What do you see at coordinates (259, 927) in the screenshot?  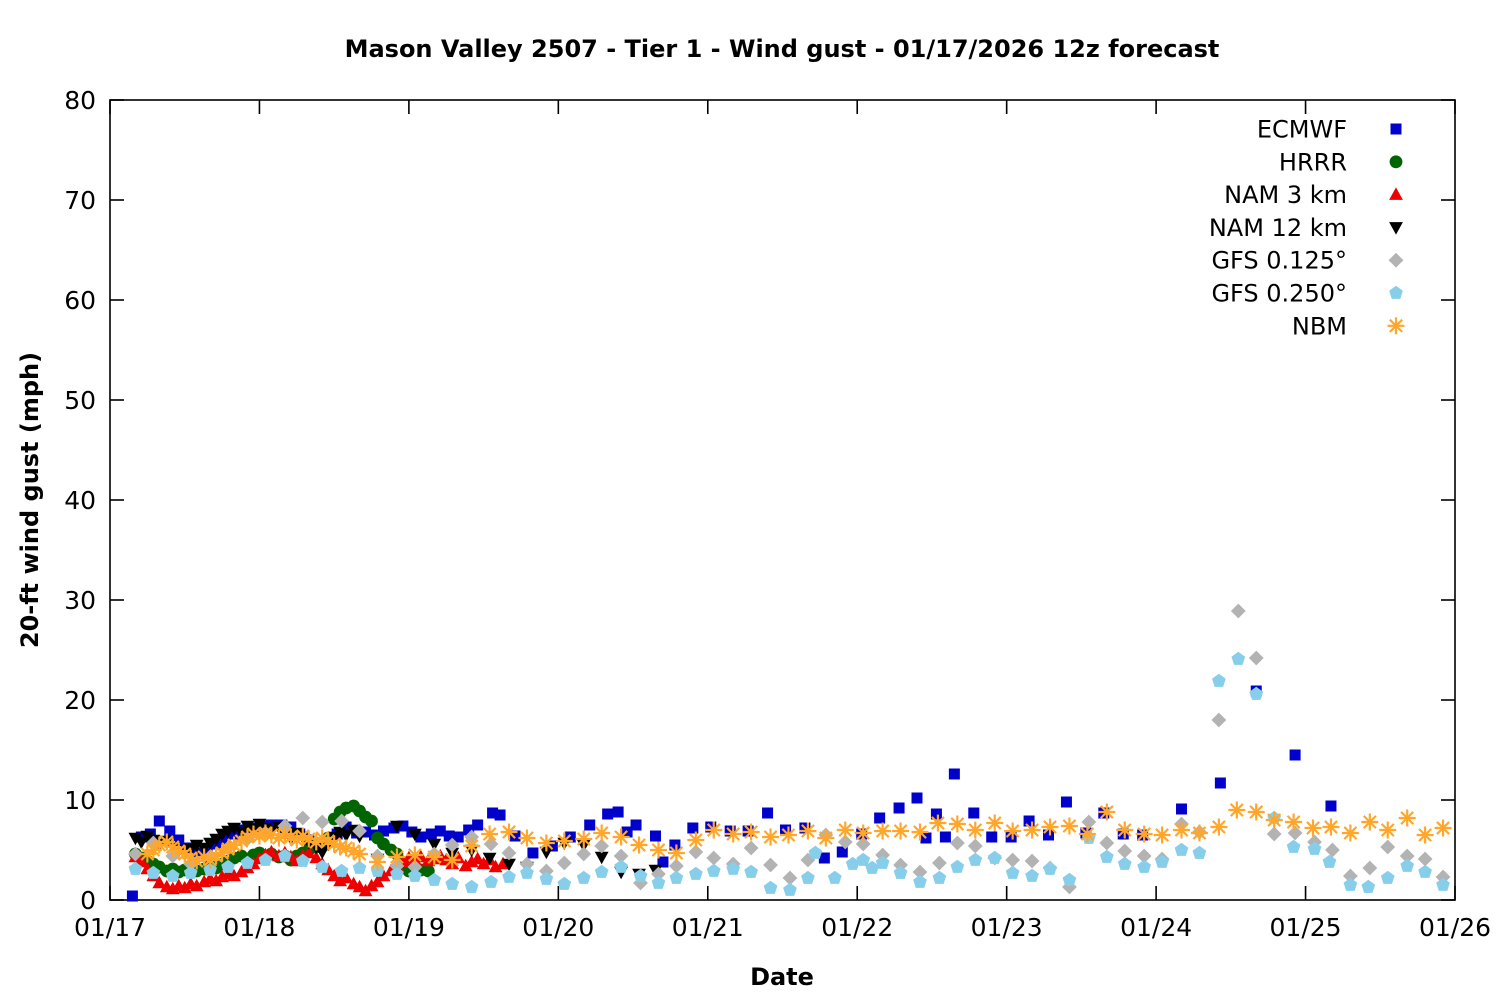 I see `x-tick-label: 01/18` at bounding box center [259, 927].